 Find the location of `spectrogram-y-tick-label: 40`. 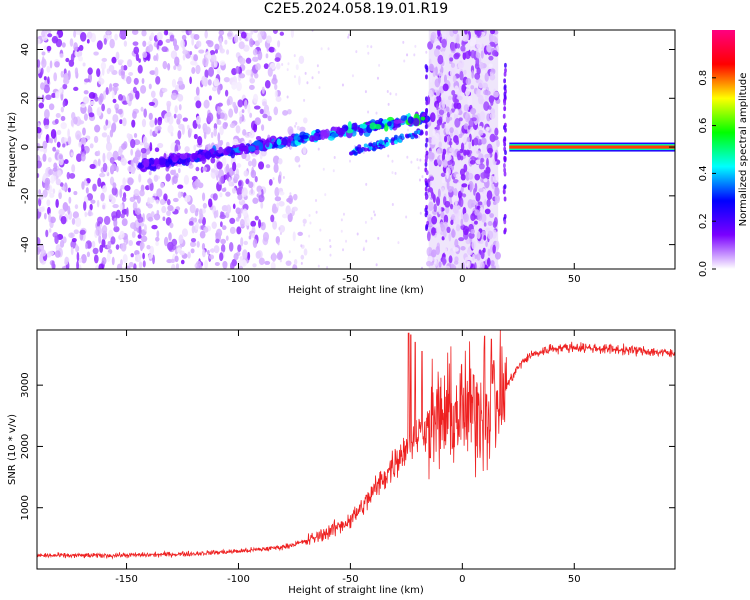

spectrogram-y-tick-label: 40 is located at coordinates (25, 49).